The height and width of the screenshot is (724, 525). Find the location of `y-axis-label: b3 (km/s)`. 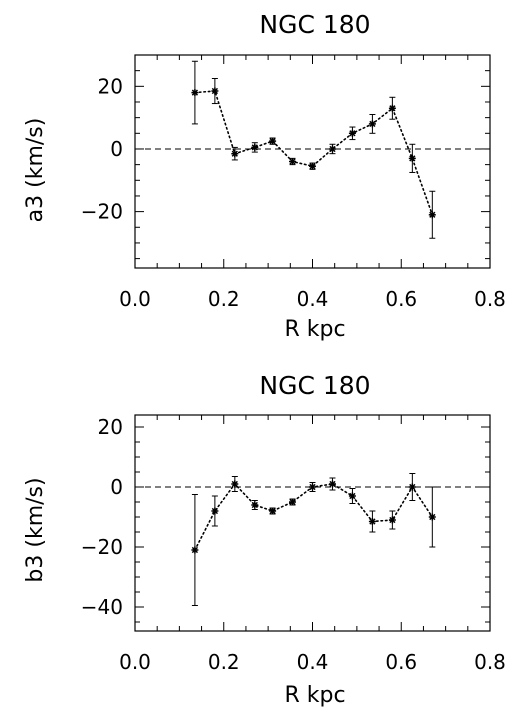

y-axis-label: b3 (km/s) is located at coordinates (35, 529).